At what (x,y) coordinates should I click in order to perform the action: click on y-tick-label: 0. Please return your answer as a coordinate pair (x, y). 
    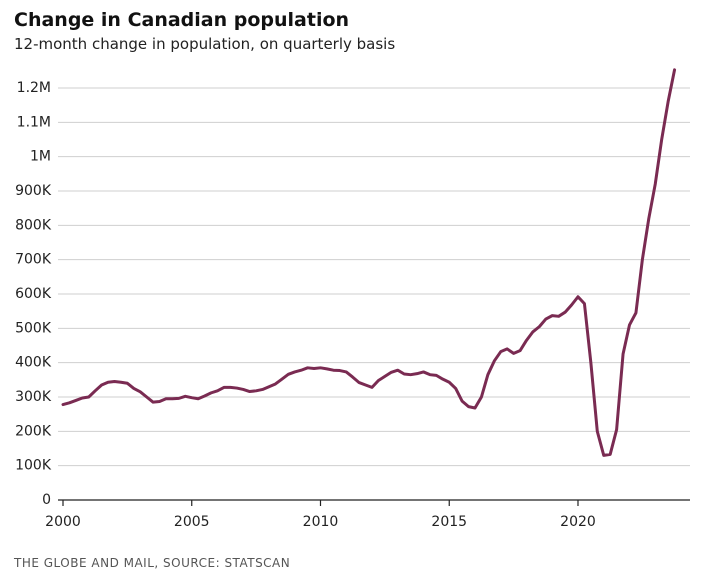
    Looking at the image, I should click on (46, 500).